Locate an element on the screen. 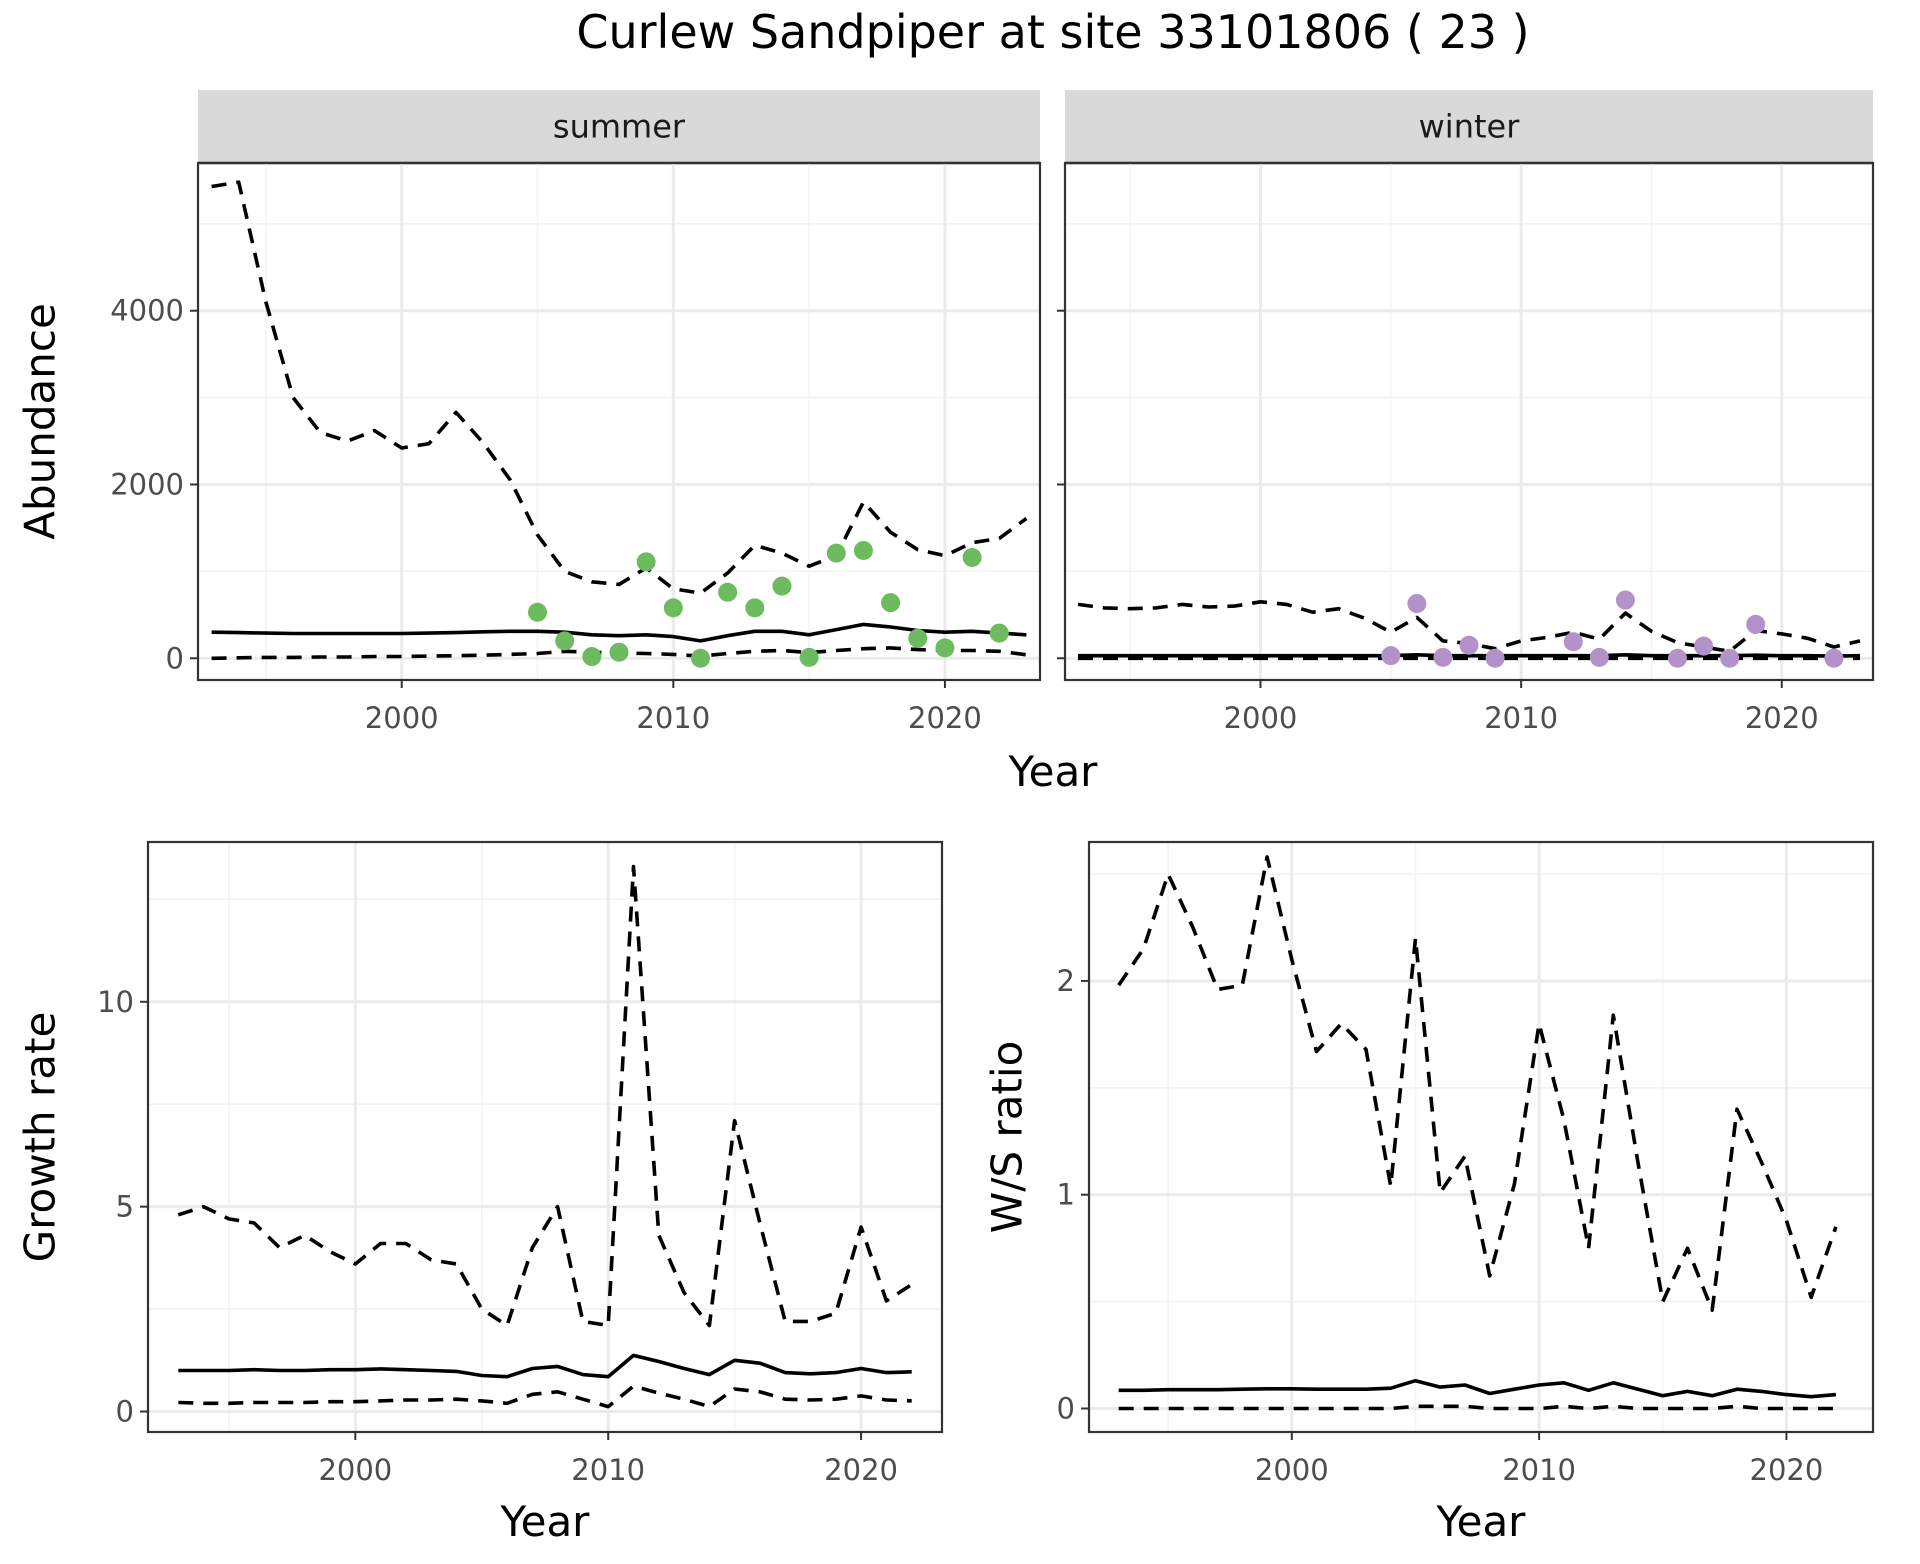 The width and height of the screenshot is (1920, 1564). chart-title: Curlew Sandpiper at site 33101806 ( 23 ) is located at coordinates (1052, 32).